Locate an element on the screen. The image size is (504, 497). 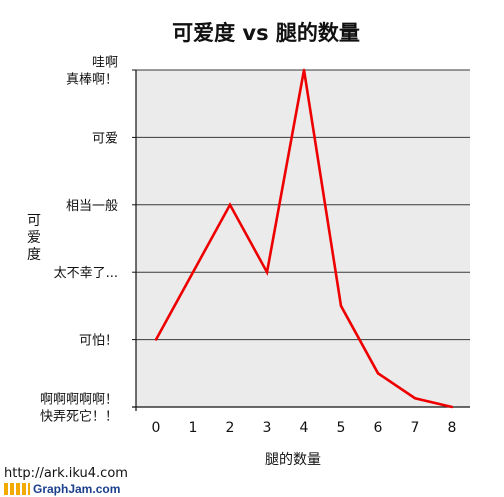
footer-brand: GraphJam.com is located at coordinates (62, 489).